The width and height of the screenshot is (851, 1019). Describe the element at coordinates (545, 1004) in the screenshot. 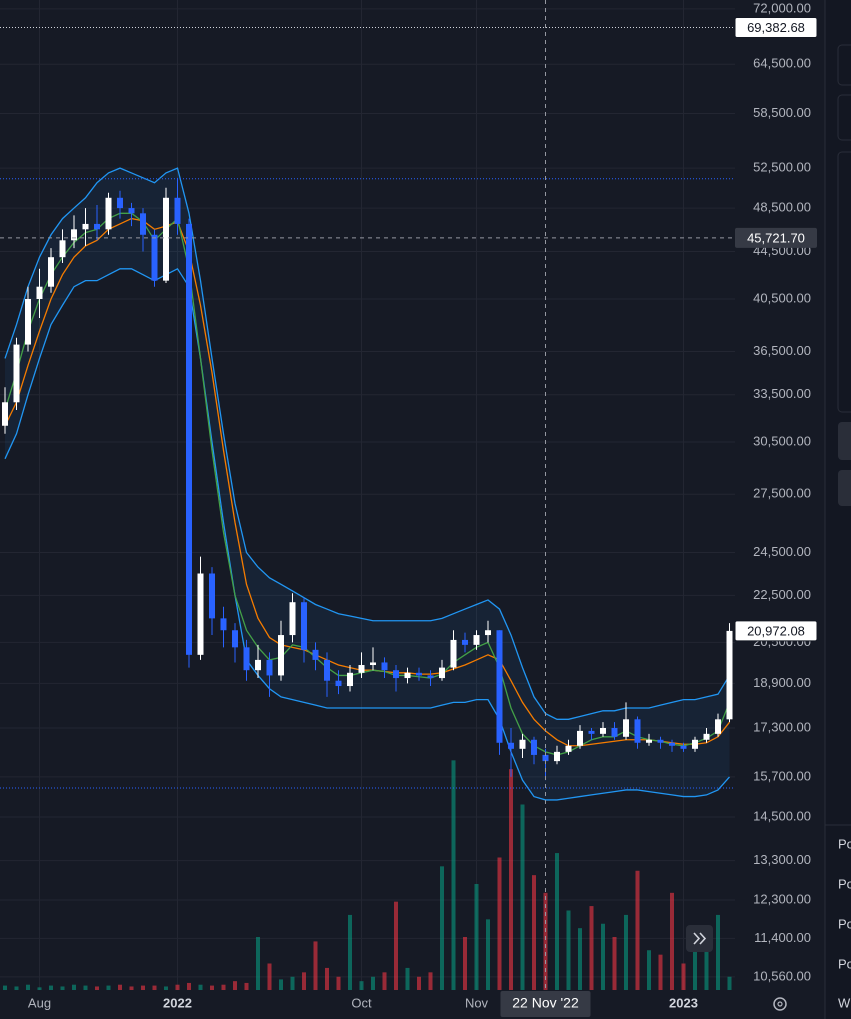

I see `crosshair-time-box` at that location.